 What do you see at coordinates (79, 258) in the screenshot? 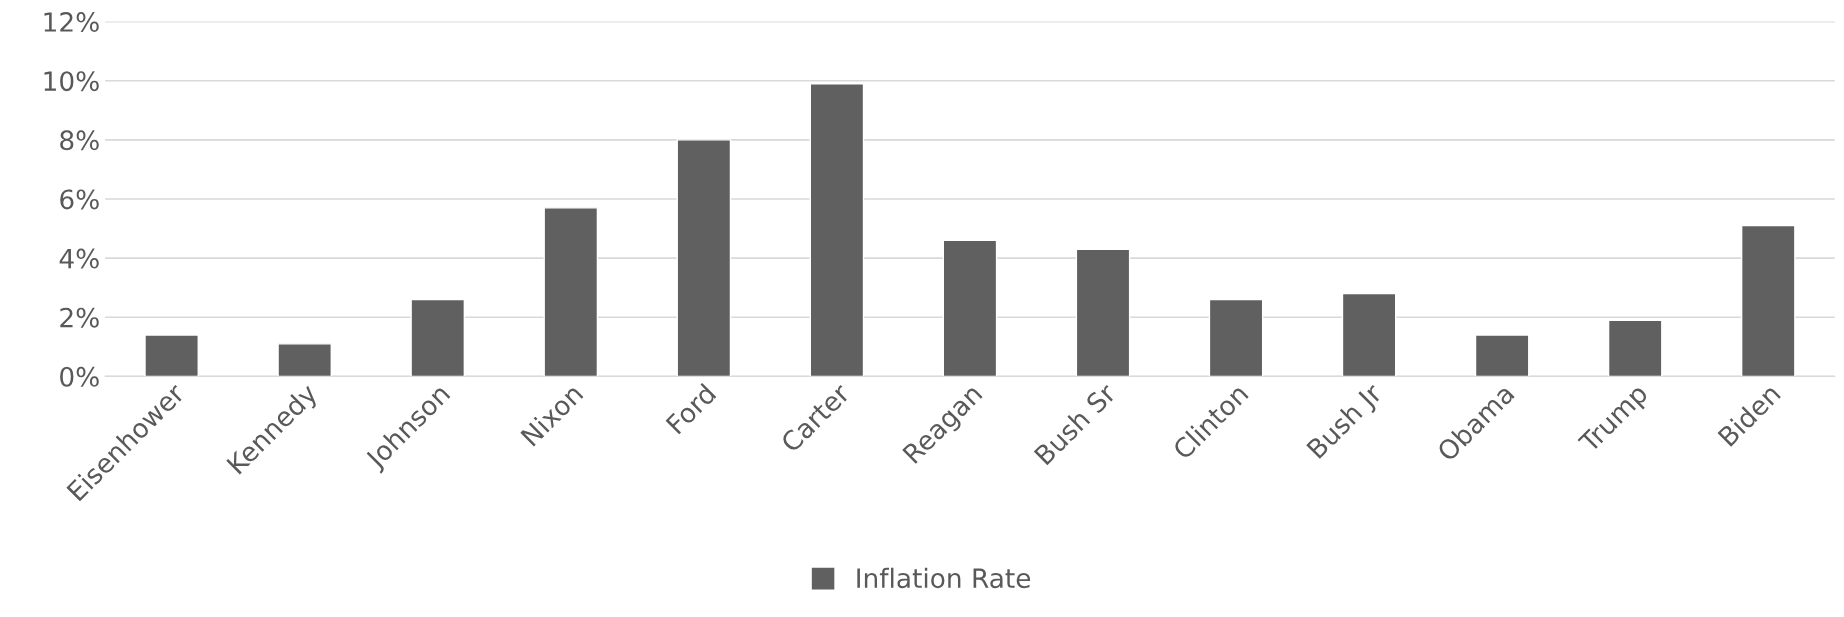
I see `y-tick-label: 4%` at bounding box center [79, 258].